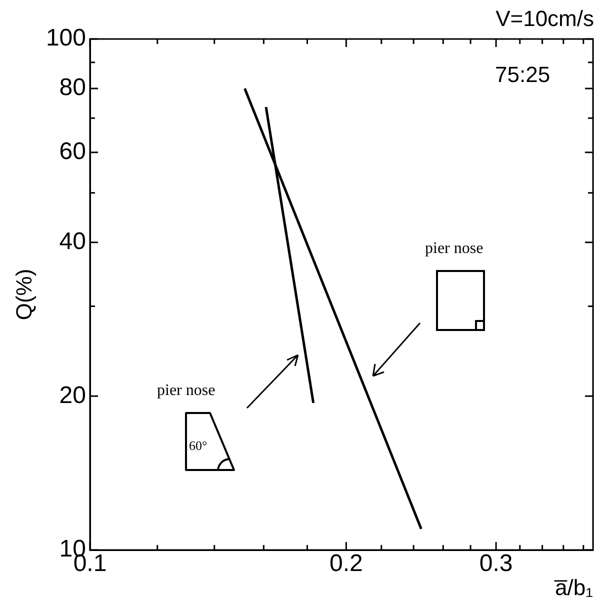  What do you see at coordinates (346, 564) in the screenshot?
I see `x-tick-label: 0.2` at bounding box center [346, 564].